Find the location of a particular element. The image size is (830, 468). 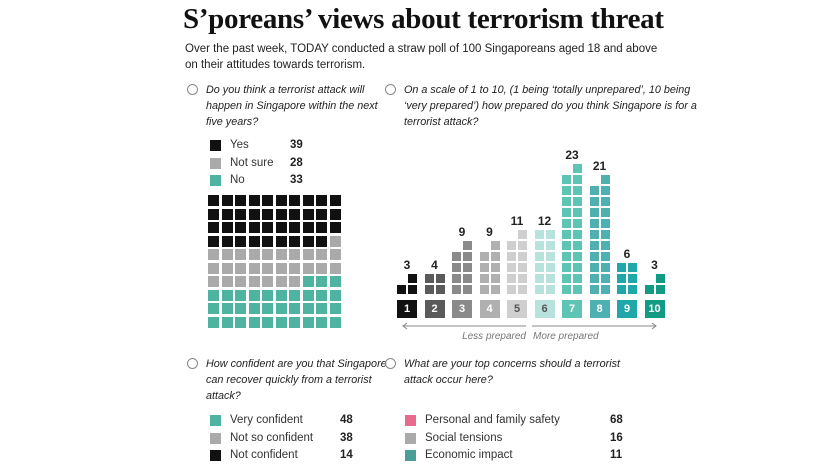

legend-value: 14 is located at coordinates (346, 455).